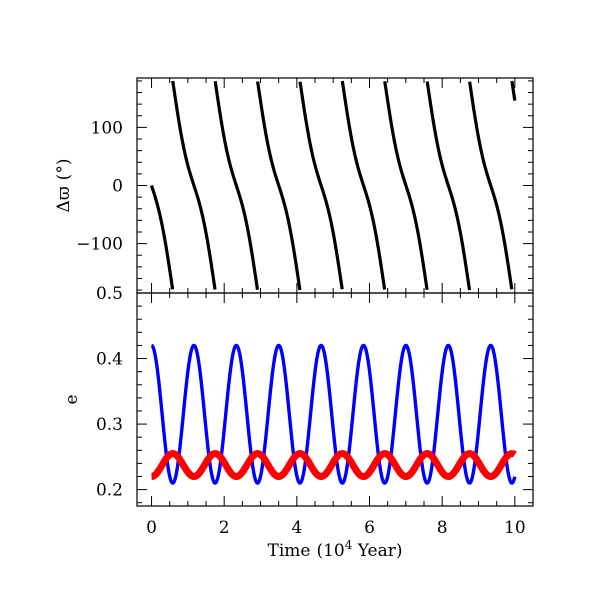 The width and height of the screenshot is (612, 612). I want to click on delta-varpi-symbol: Δϖ, so click(64, 199).